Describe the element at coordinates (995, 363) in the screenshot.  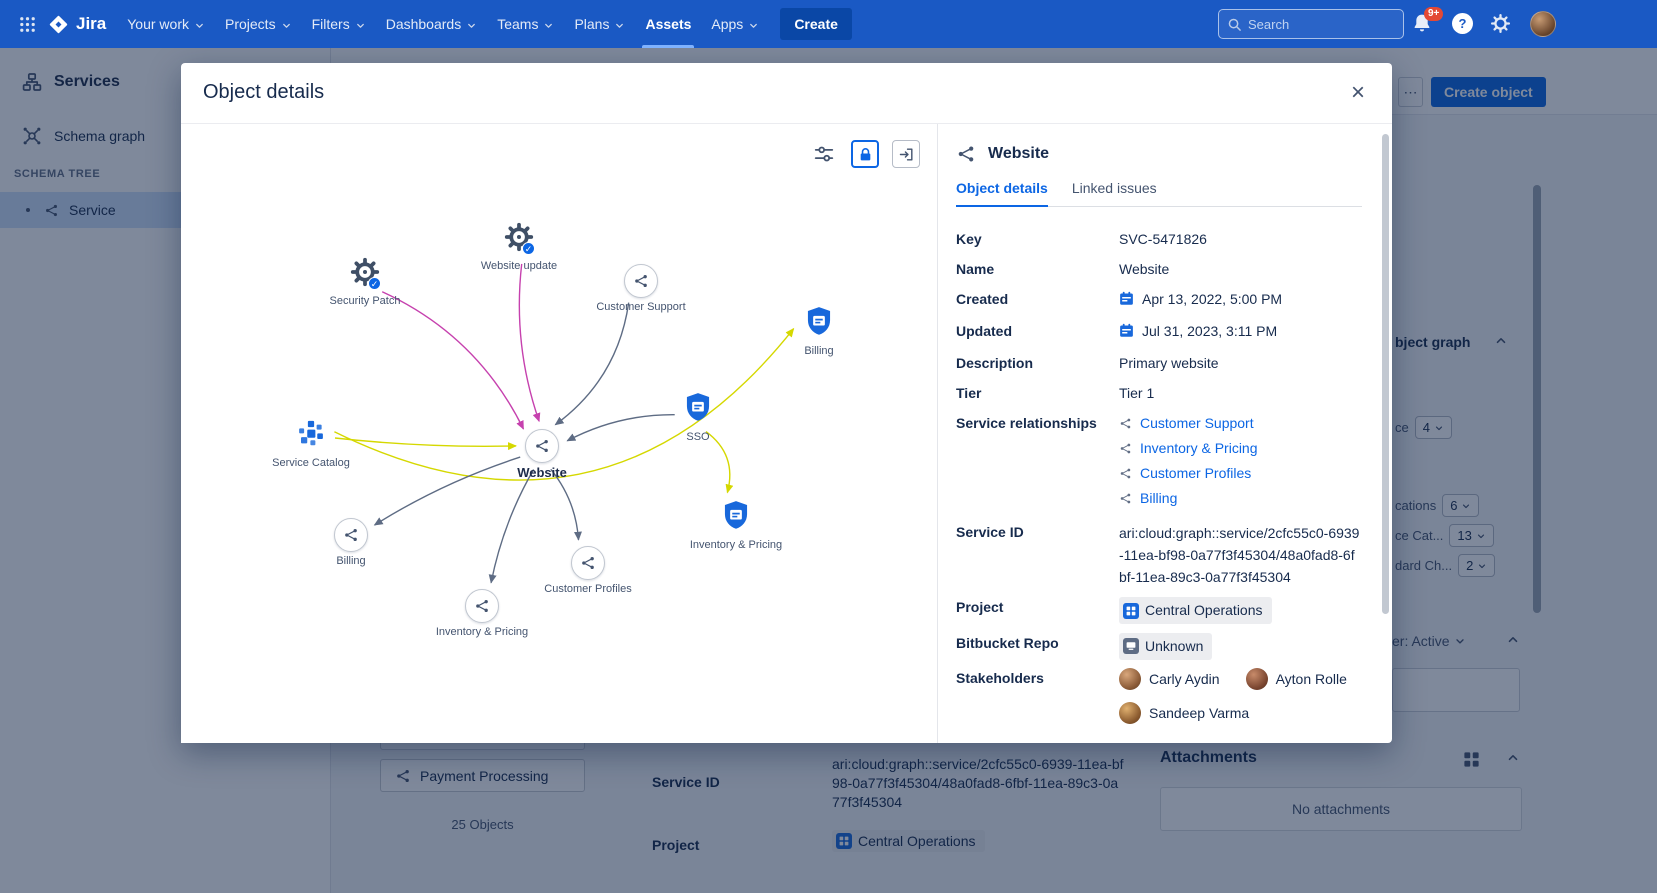
I see `field-label: Description` at that location.